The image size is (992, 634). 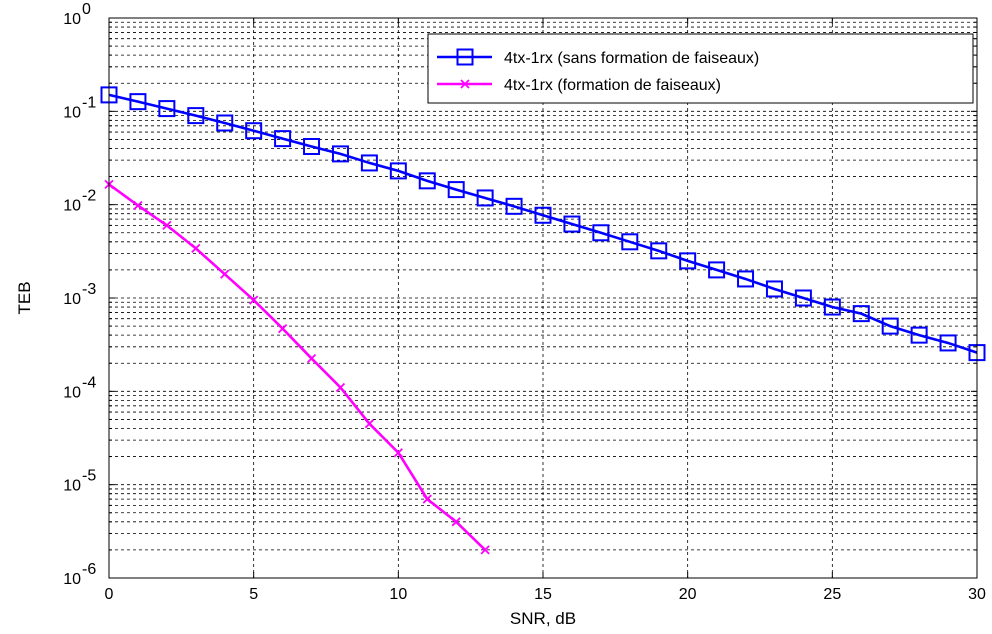 What do you see at coordinates (89, 196) in the screenshot?
I see `y-tick-exponent: -2` at bounding box center [89, 196].